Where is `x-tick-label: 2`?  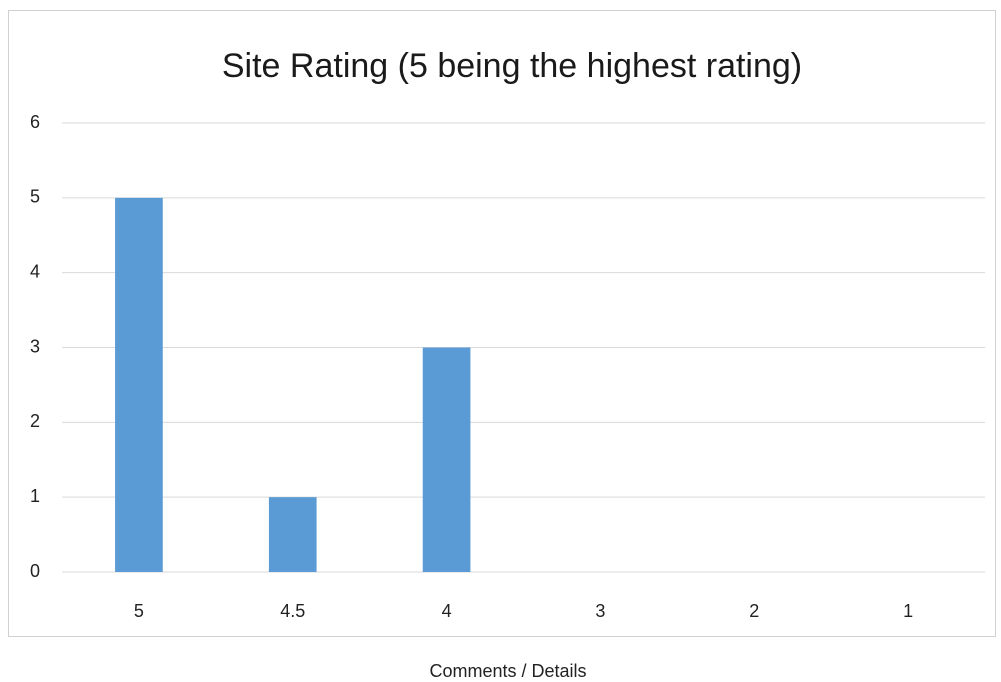
x-tick-label: 2 is located at coordinates (754, 611).